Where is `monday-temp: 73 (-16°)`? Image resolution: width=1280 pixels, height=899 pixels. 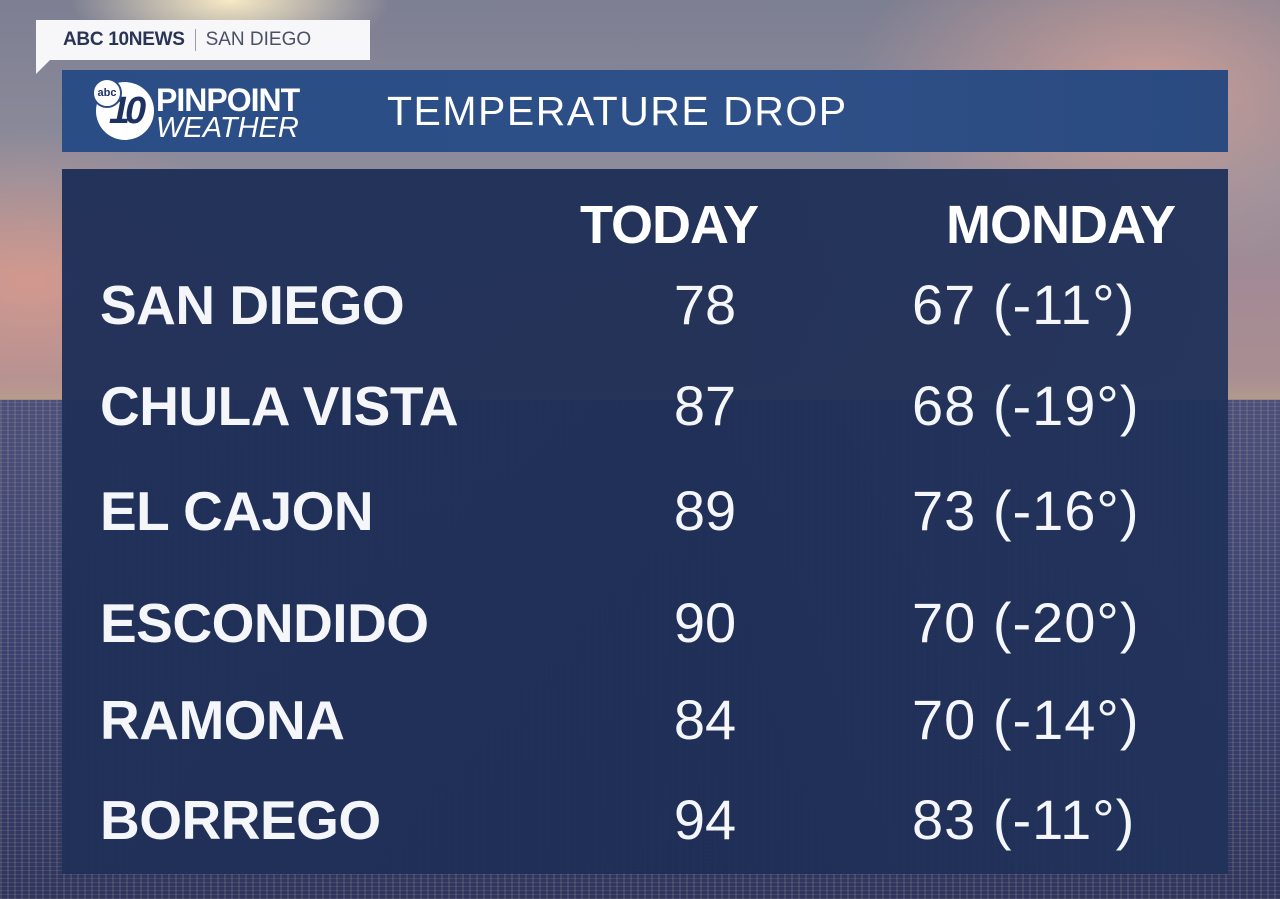
monday-temp: 73 (-16°) is located at coordinates (1026, 510).